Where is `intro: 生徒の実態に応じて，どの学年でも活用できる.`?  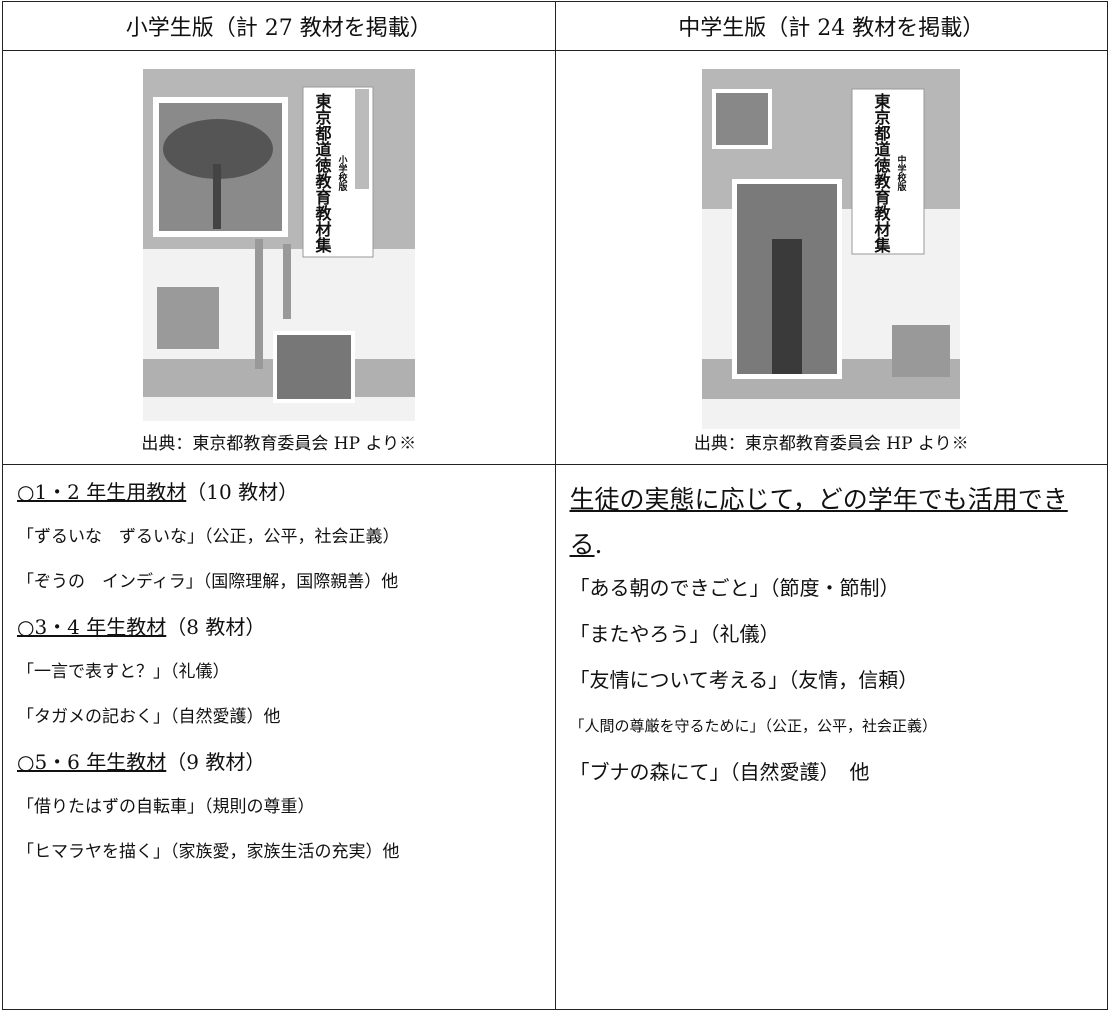
intro: 生徒の実態に応じて，どの学年でも活用できる. is located at coordinates (832, 522).